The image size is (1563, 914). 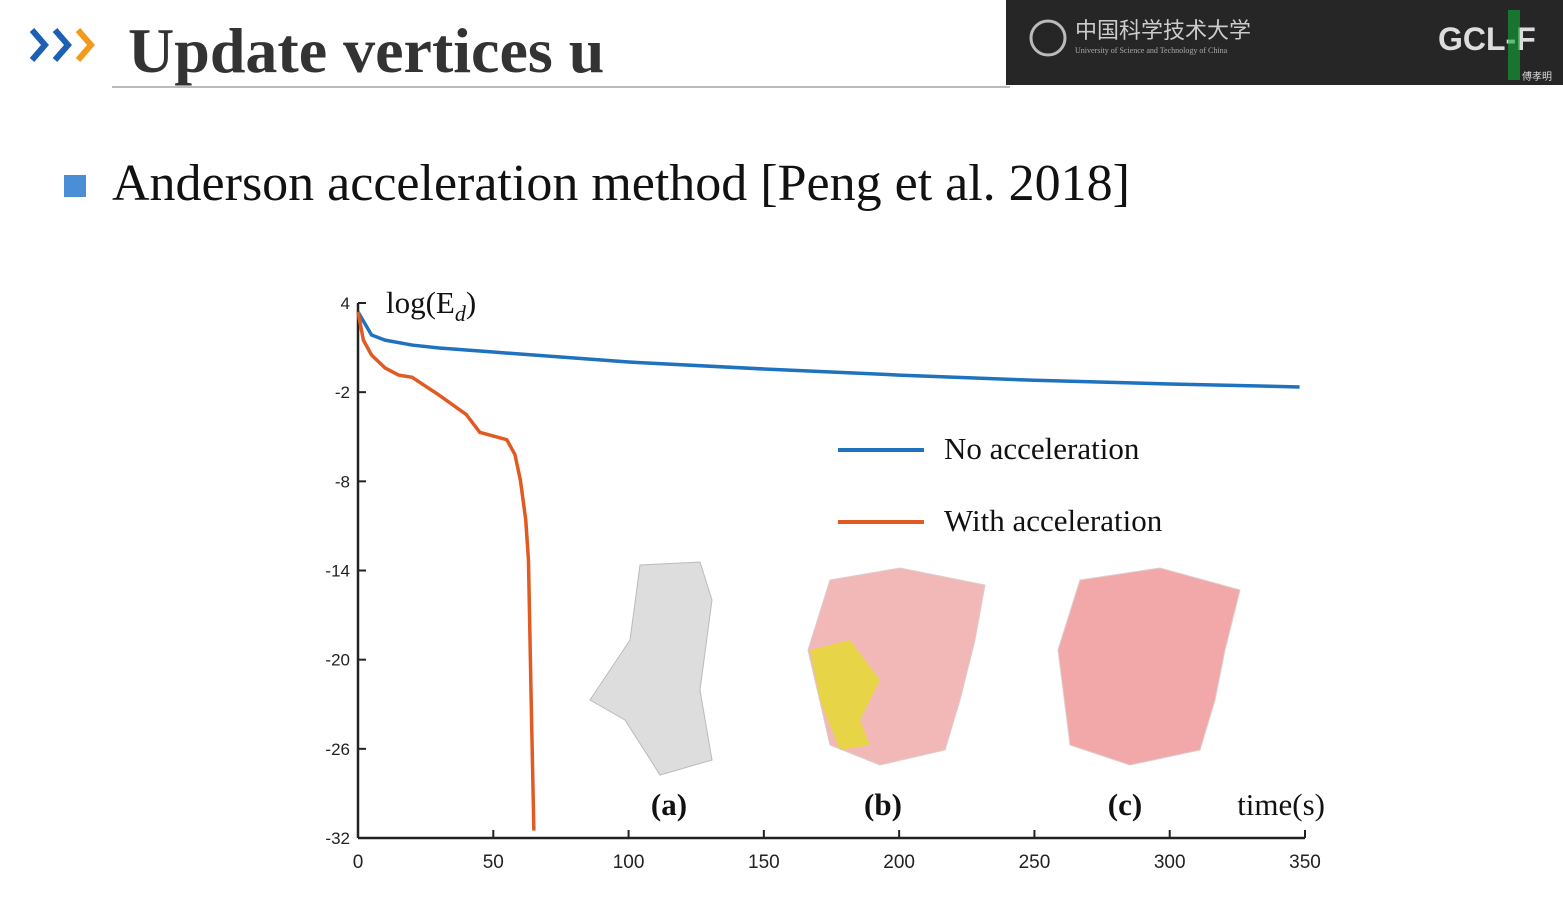 I want to click on brand: GCL-F, so click(x=1487, y=39).